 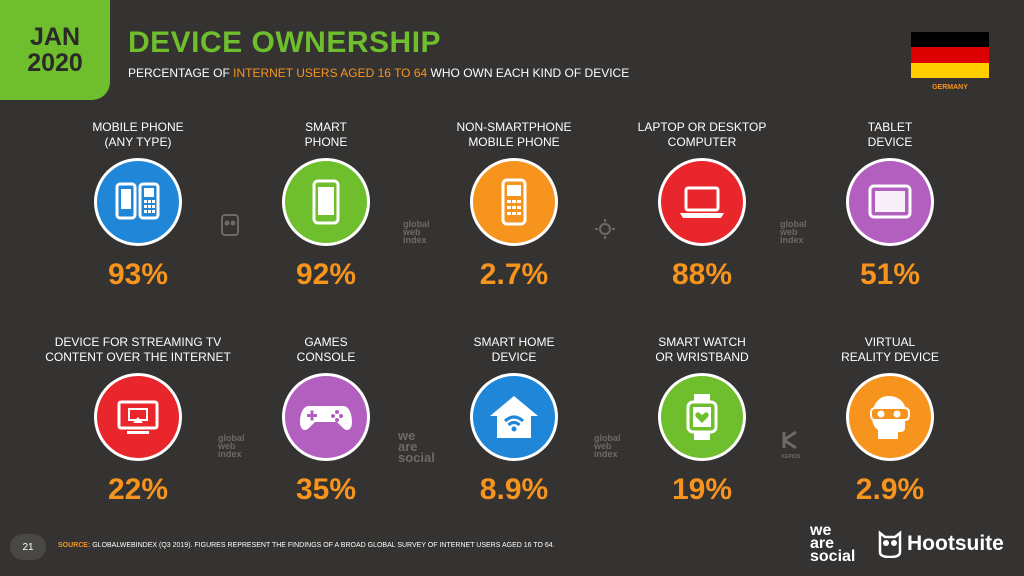 I want to click on game-controller-icon, so click(x=326, y=417).